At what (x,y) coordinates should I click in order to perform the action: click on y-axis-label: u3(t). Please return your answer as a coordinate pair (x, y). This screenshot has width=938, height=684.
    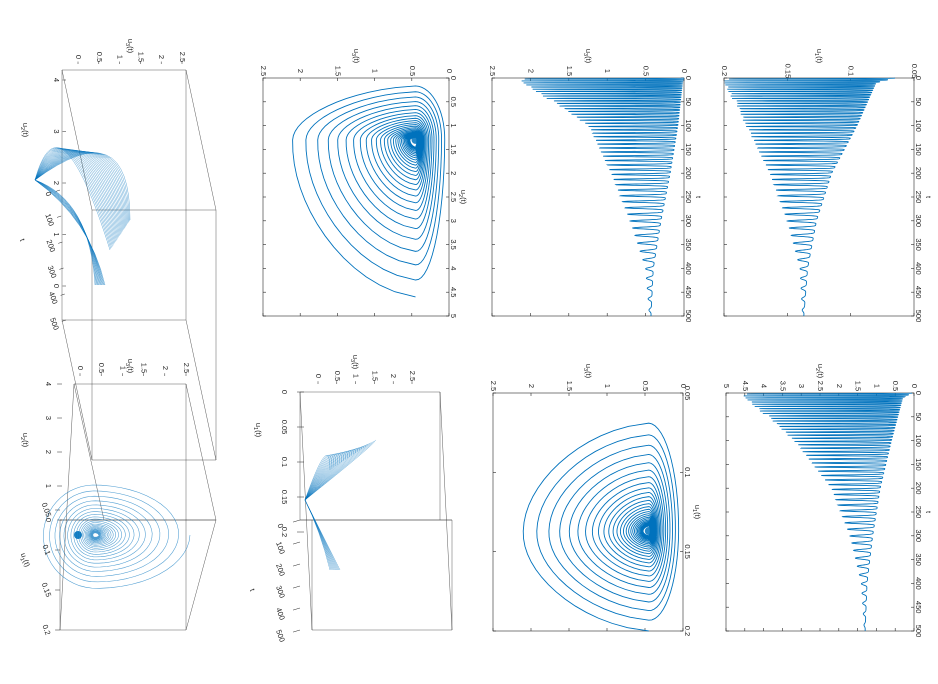
    Looking at the image, I should click on (587, 56).